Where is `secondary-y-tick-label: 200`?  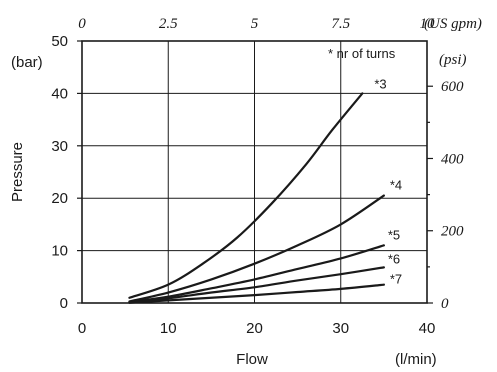 secondary-y-tick-label: 200 is located at coordinates (452, 232).